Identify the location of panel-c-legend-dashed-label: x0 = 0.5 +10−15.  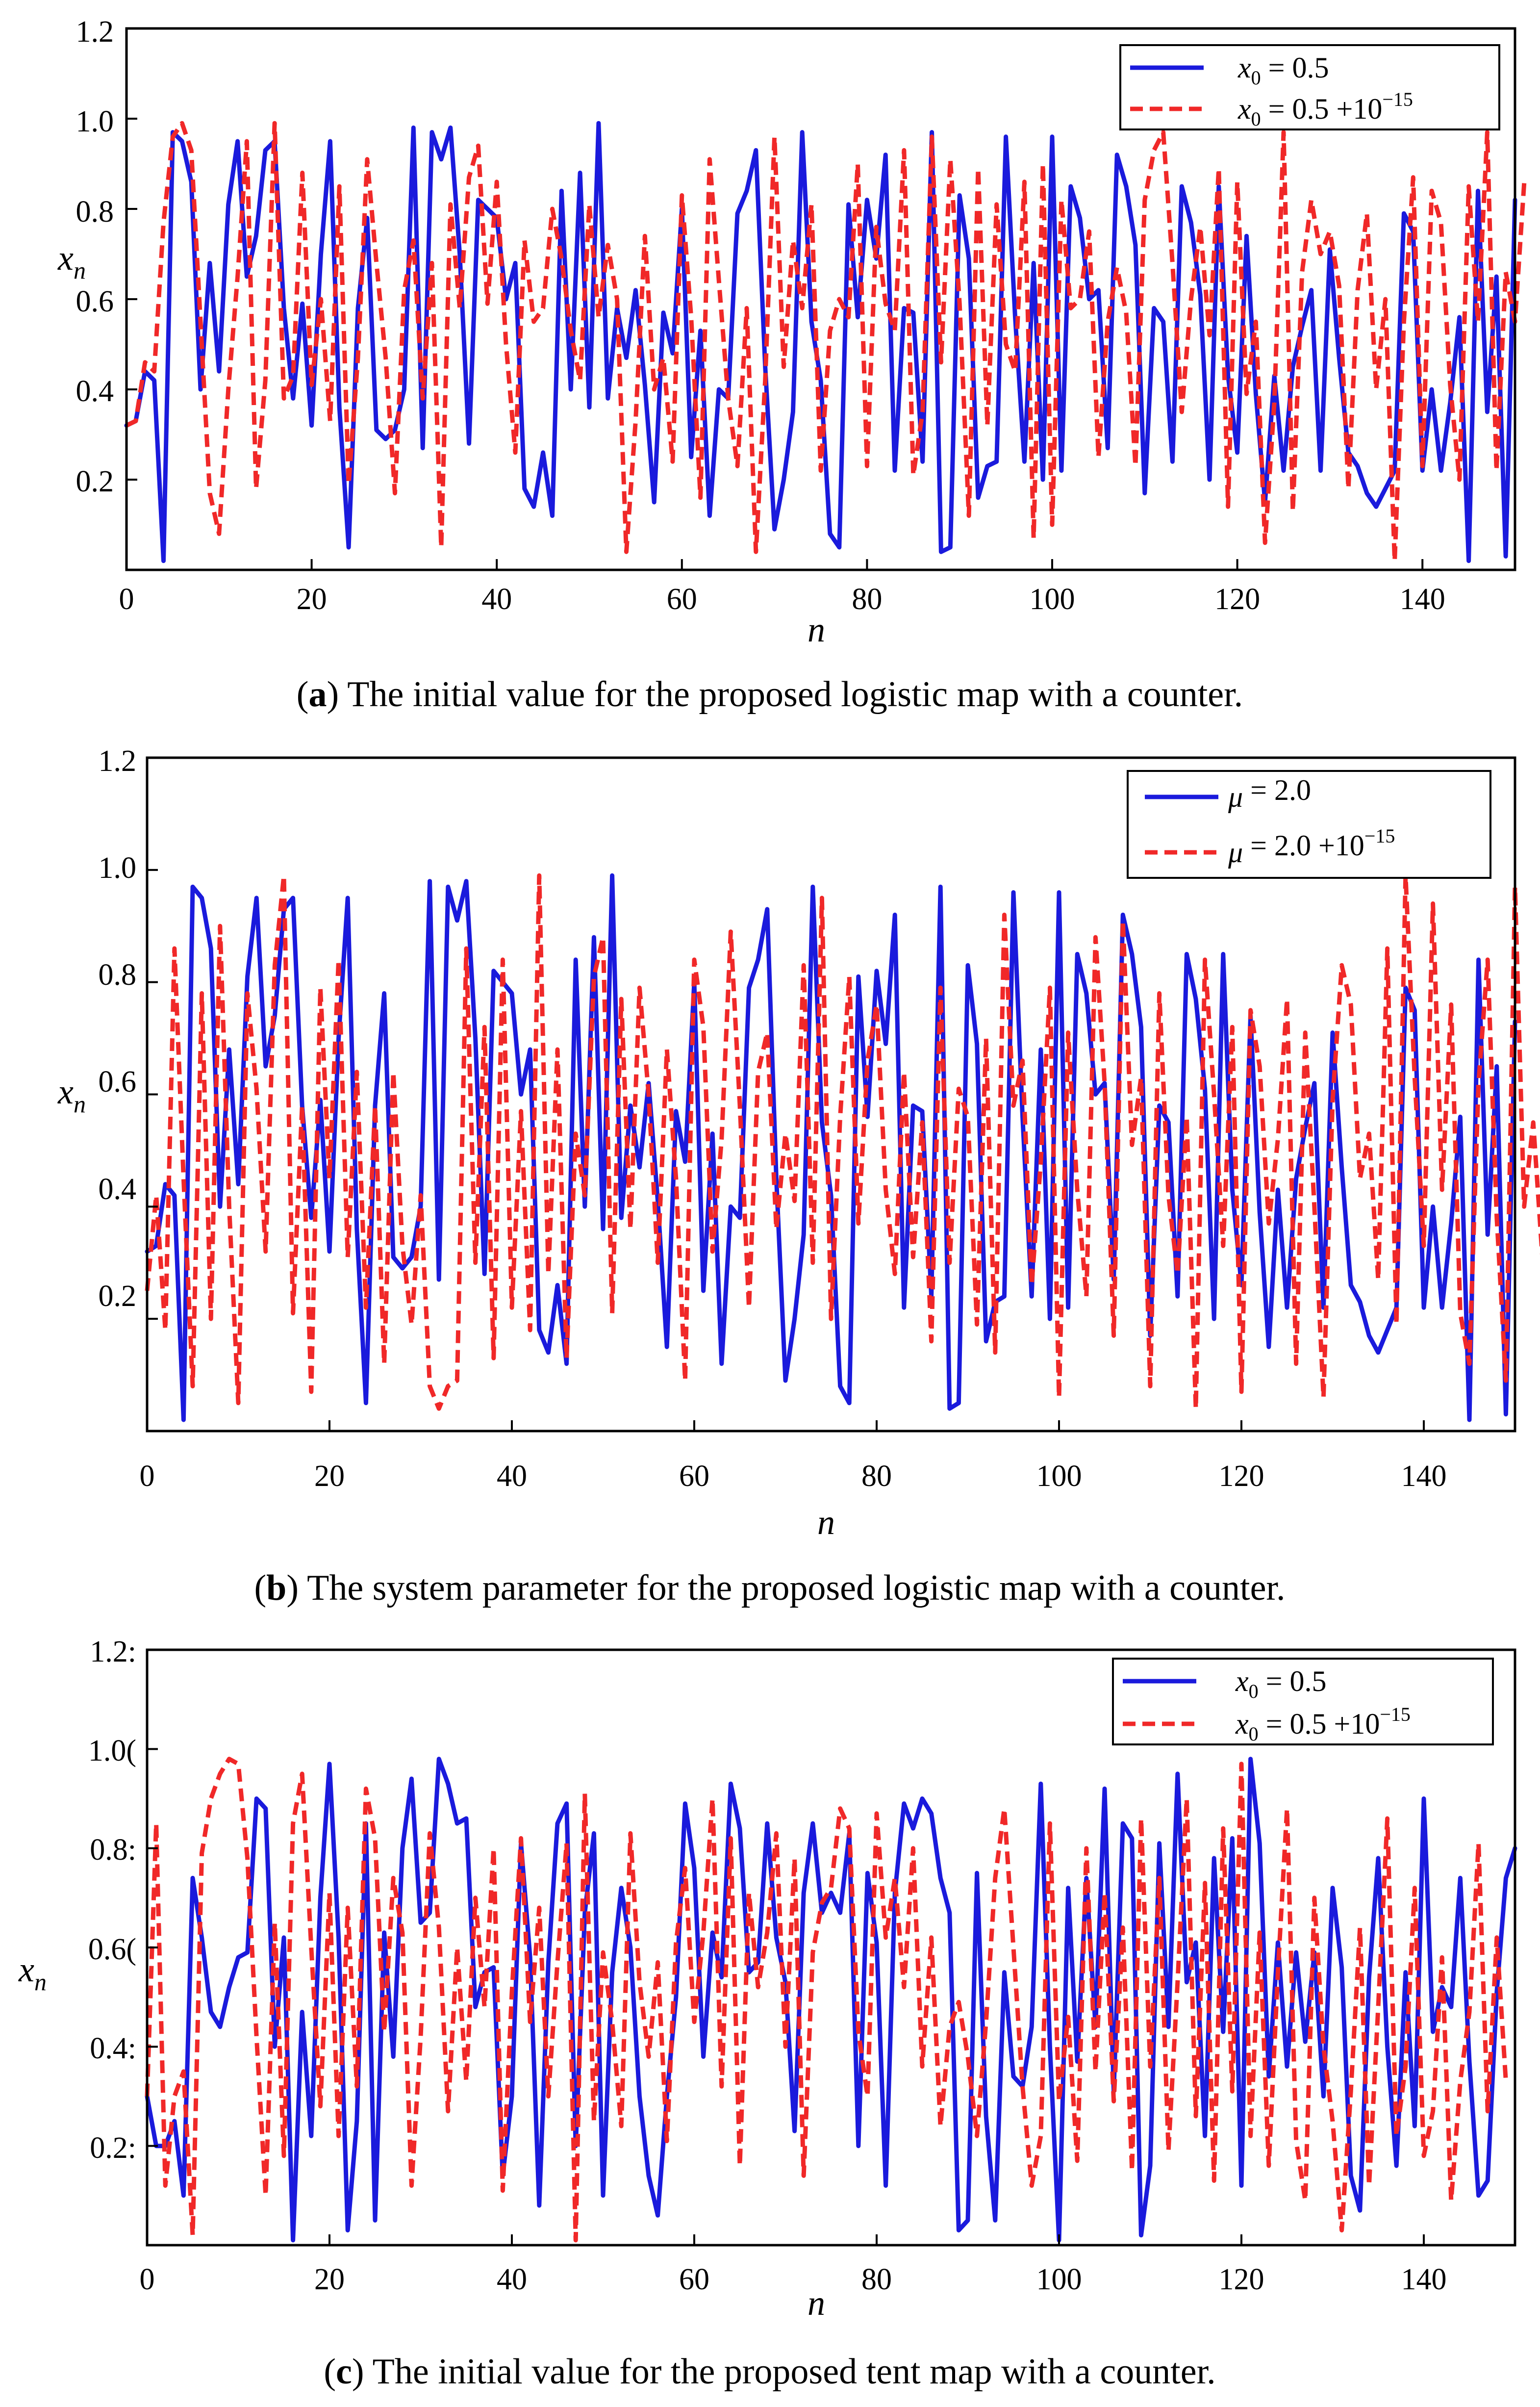
(1323, 1724).